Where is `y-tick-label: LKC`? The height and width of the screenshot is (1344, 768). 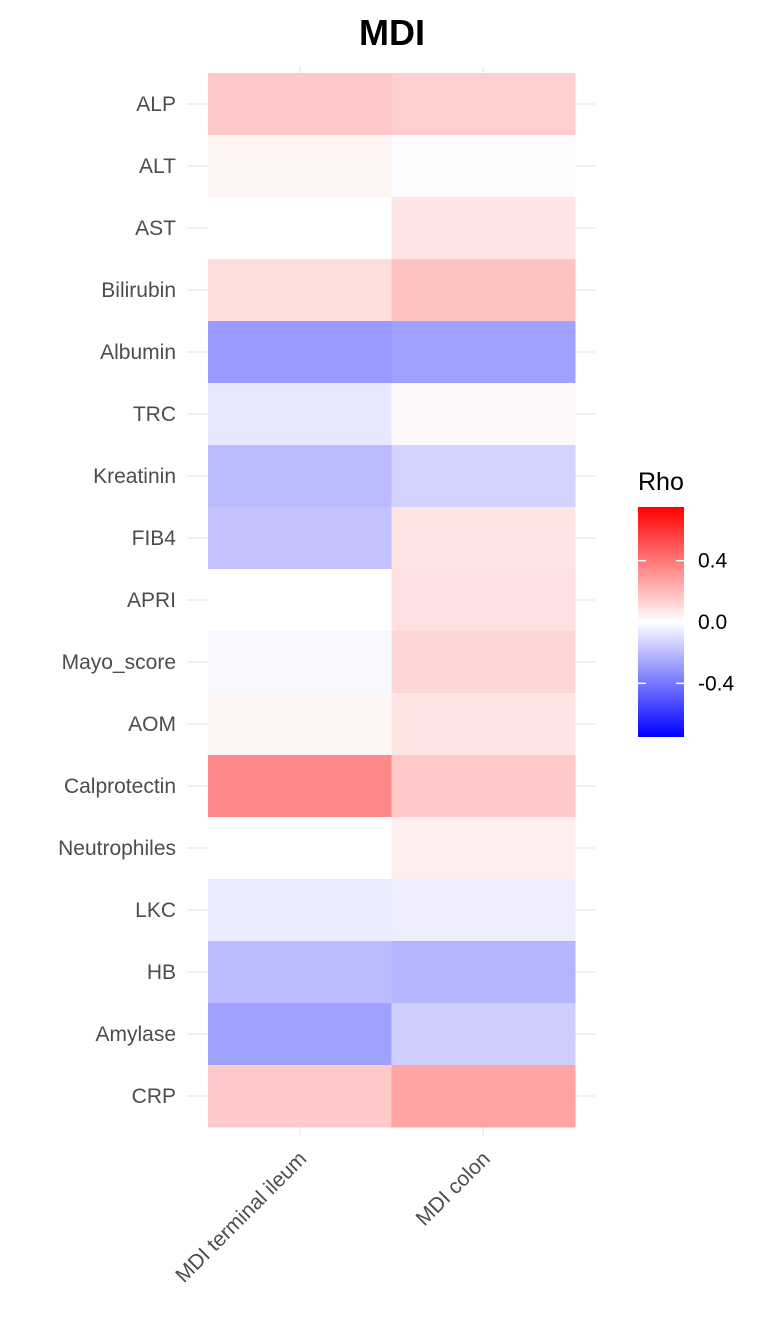 y-tick-label: LKC is located at coordinates (155, 910).